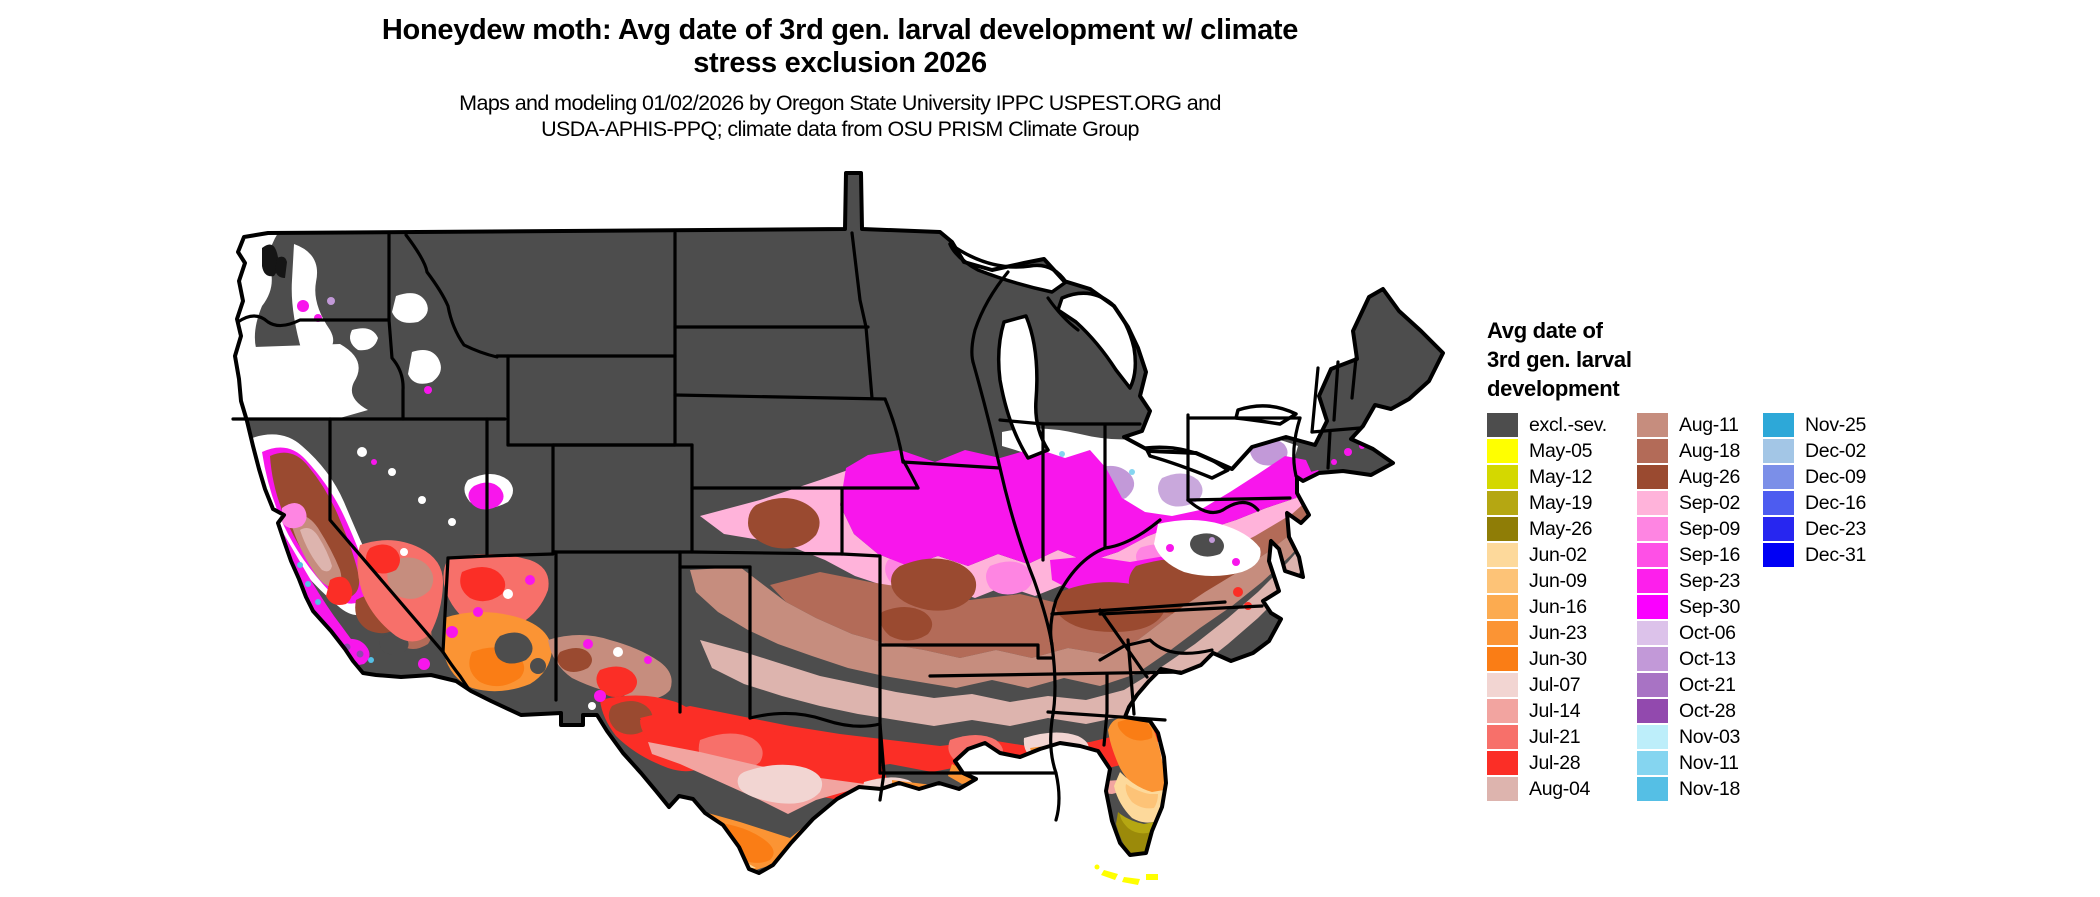 Image resolution: width=2100 pixels, height=897 pixels. I want to click on legend-row: May-12, so click(1562, 477).